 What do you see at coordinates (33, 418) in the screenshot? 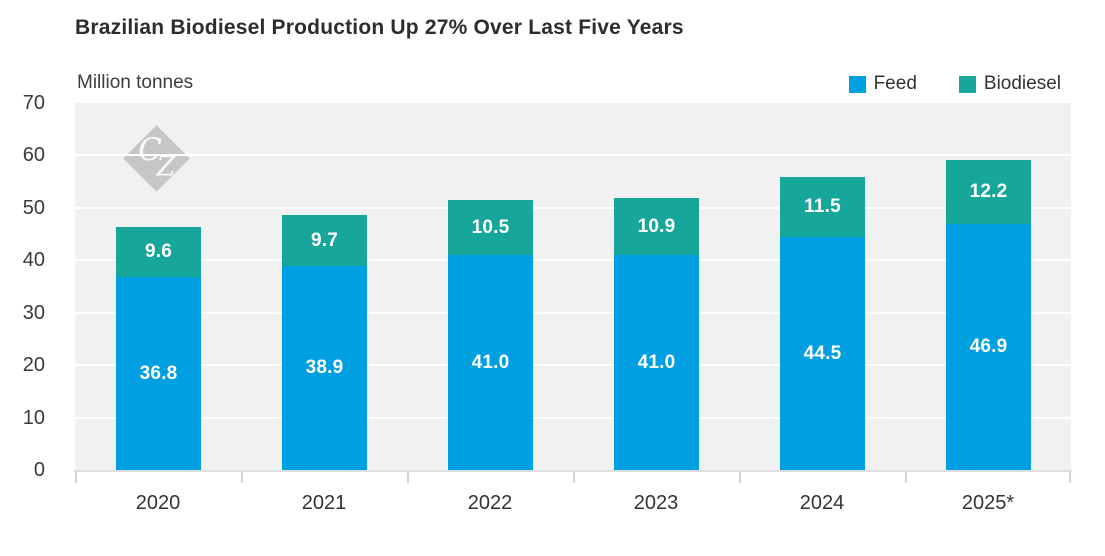
I see `y-axis-tick-label: 10` at bounding box center [33, 418].